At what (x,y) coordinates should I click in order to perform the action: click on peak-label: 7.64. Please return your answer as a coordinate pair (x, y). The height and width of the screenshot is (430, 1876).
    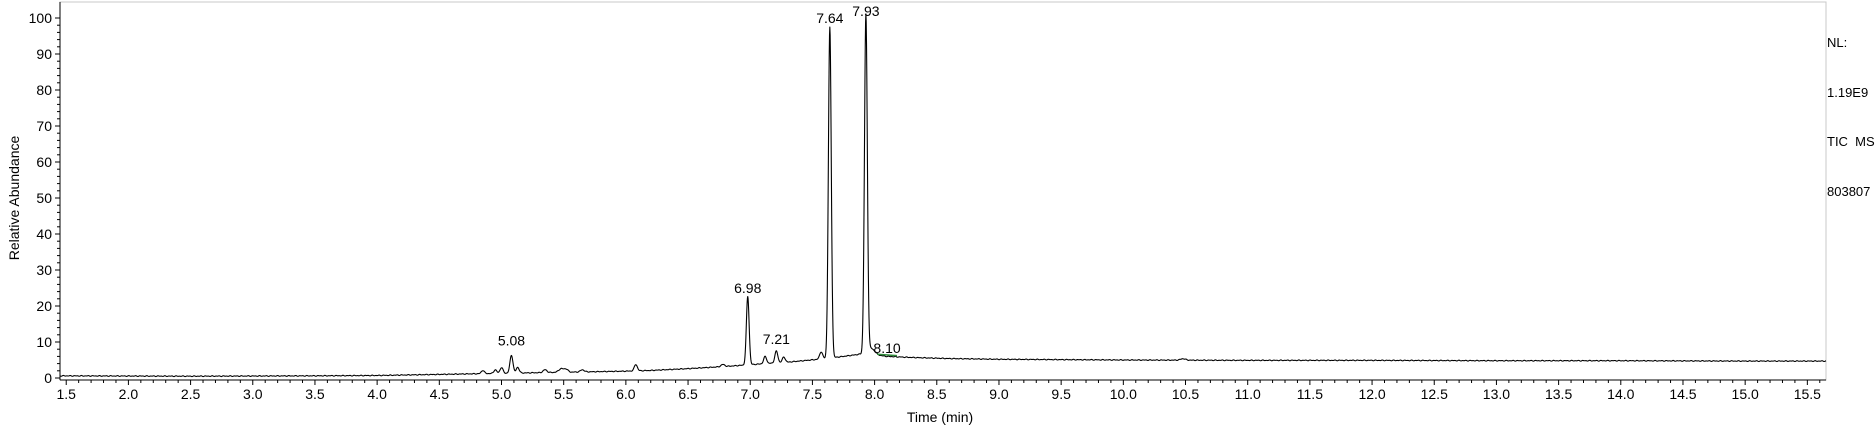
    Looking at the image, I should click on (829, 18).